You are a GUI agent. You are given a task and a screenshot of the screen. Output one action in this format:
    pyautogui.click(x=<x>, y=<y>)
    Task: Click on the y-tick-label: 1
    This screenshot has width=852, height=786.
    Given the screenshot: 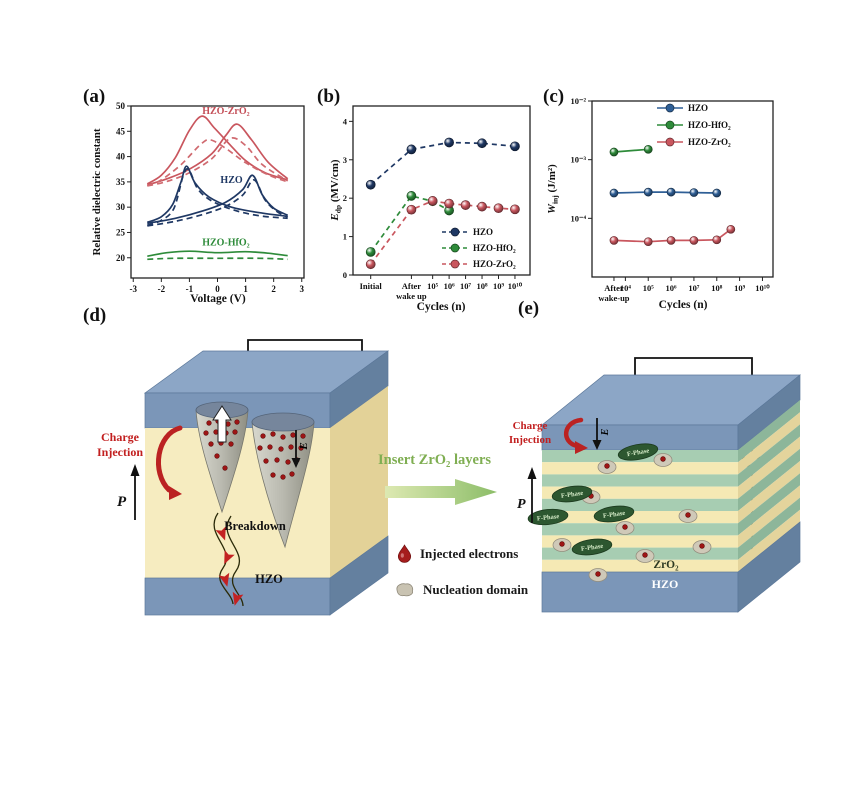 What is the action you would take?
    pyautogui.click(x=345, y=237)
    